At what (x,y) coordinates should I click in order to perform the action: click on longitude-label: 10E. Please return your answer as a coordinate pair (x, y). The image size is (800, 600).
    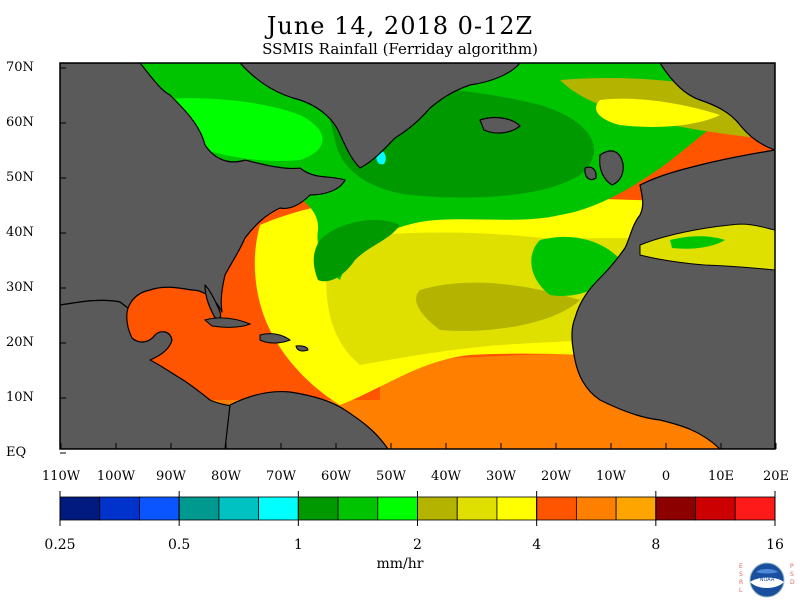
    Looking at the image, I should click on (721, 476).